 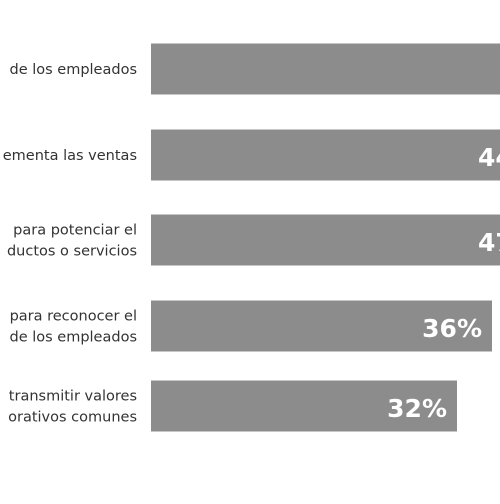 What do you see at coordinates (452, 328) in the screenshot?
I see `value-label-3: 36%` at bounding box center [452, 328].